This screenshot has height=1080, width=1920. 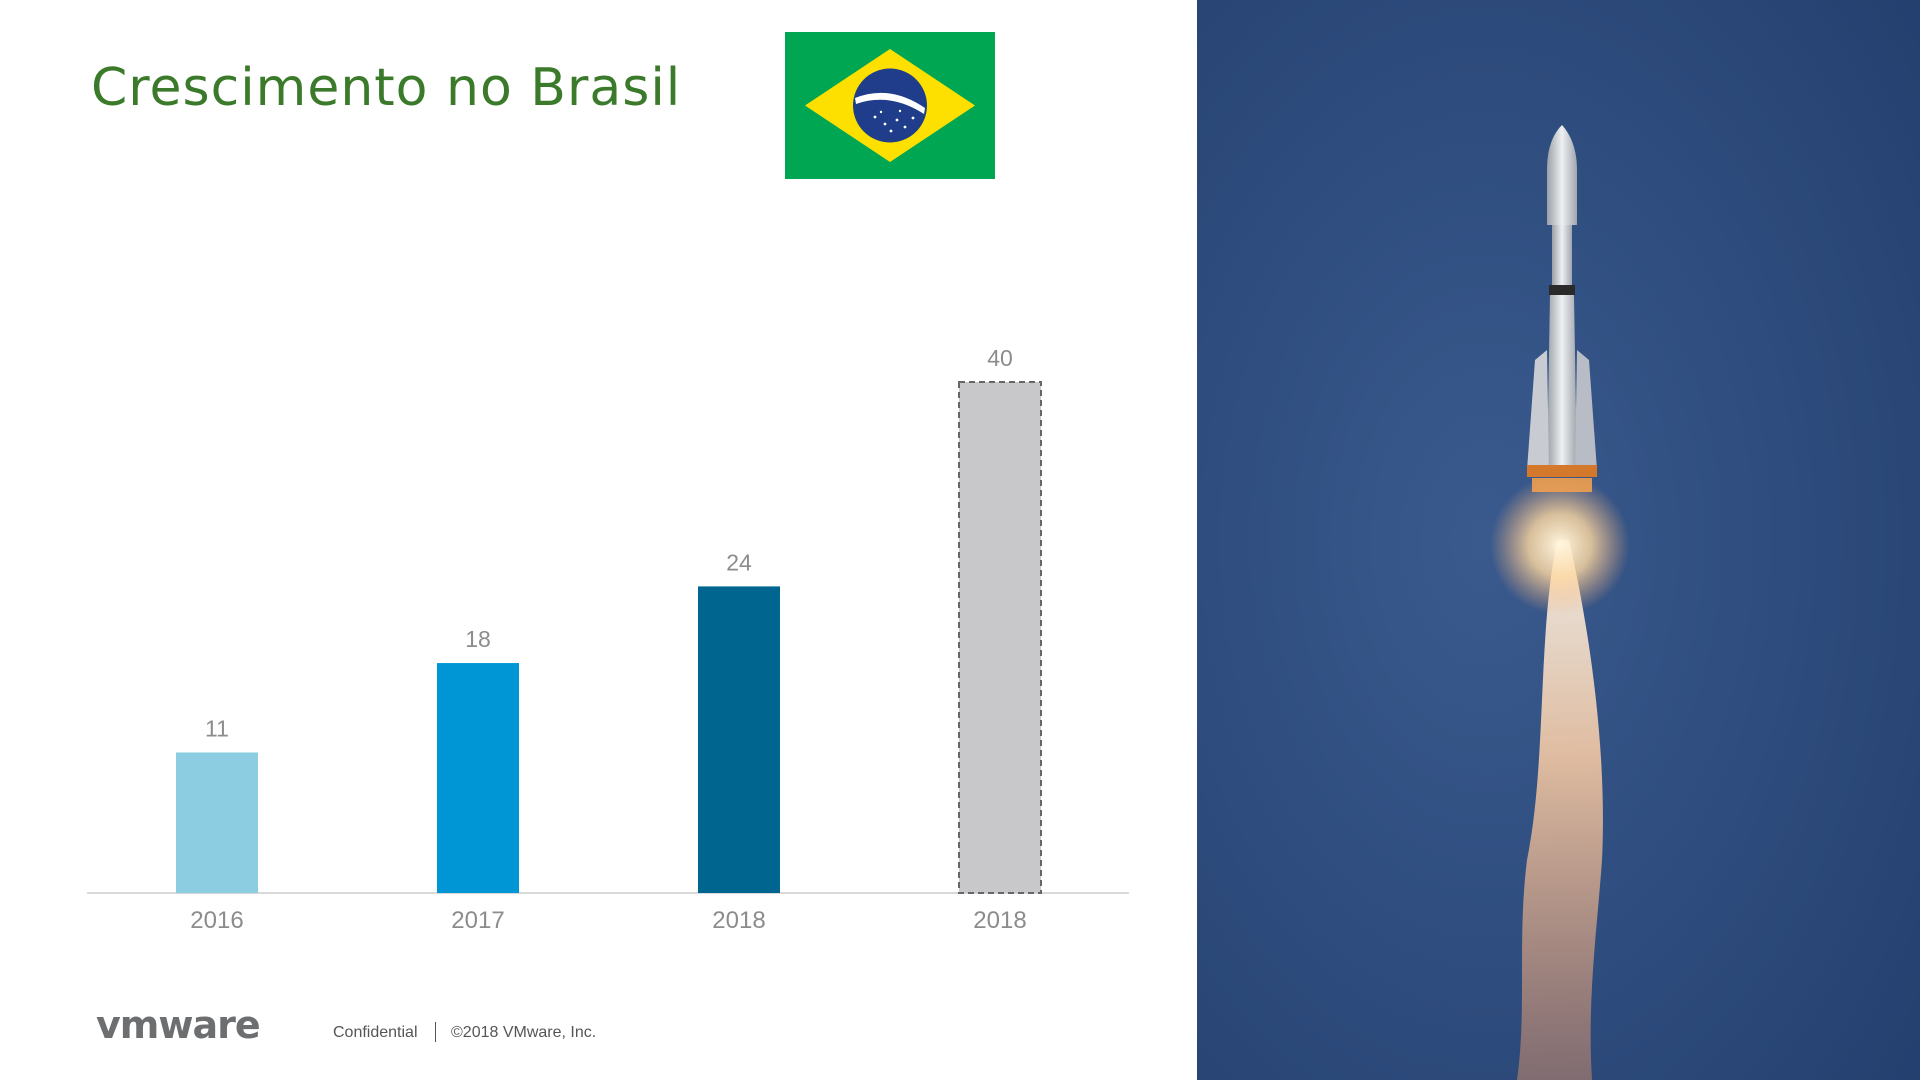 I want to click on bar-value-label: 18, so click(x=478, y=639).